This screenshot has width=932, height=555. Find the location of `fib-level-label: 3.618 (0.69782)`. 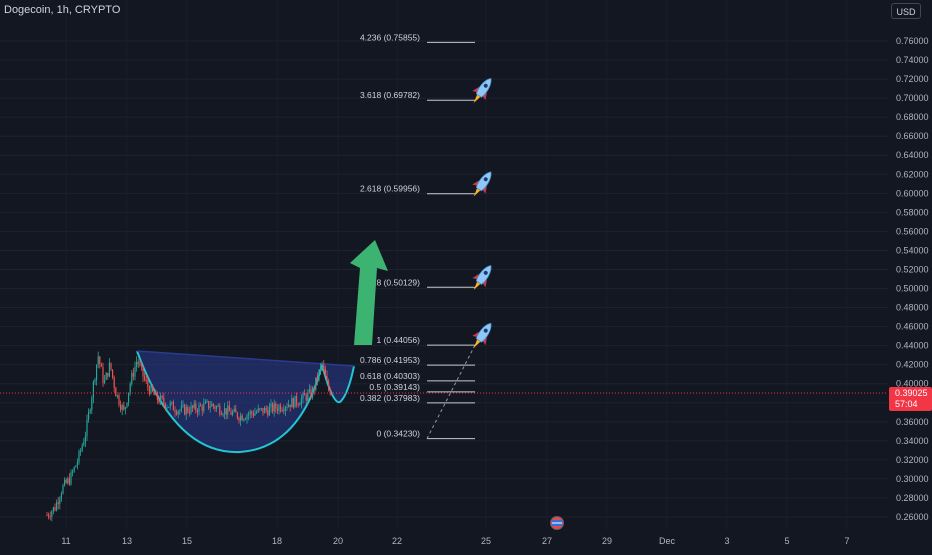

fib-level-label: 3.618 (0.69782) is located at coordinates (390, 95).